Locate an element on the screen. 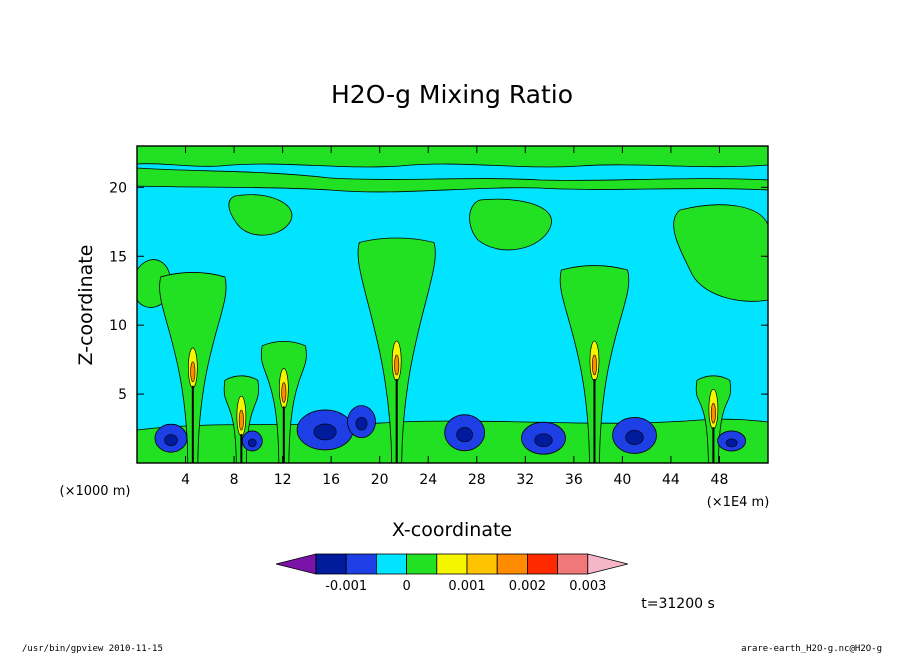 The image size is (904, 654). footer-file: arare-earth_H2O-g.nc@H2O-g is located at coordinates (811, 649).